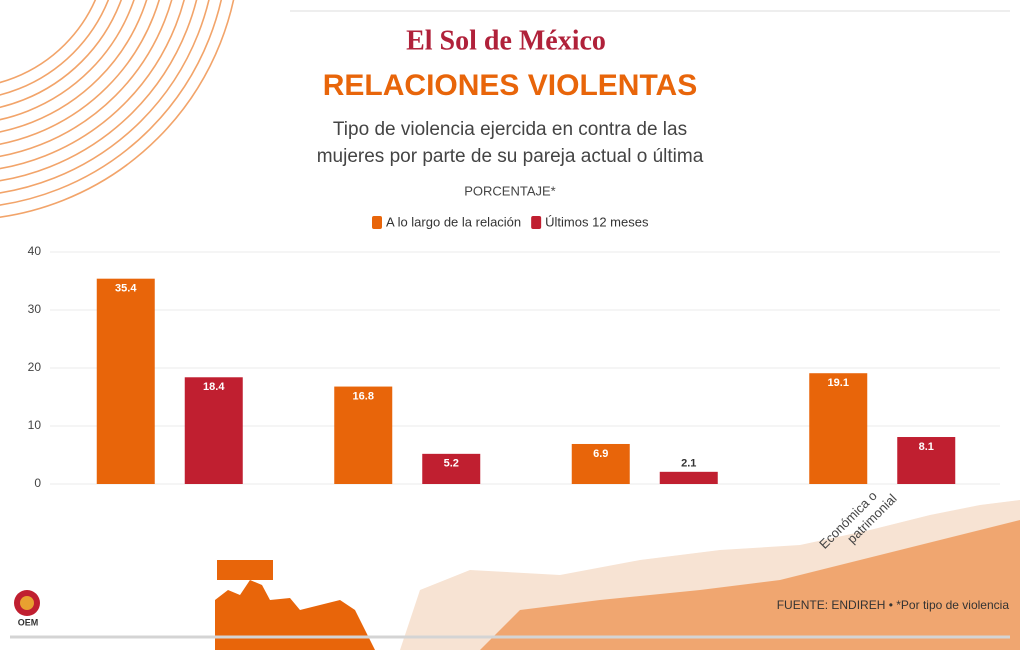 This screenshot has height=655, width=1020. Describe the element at coordinates (35, 367) in the screenshot. I see `y-tick-label: 20` at that location.